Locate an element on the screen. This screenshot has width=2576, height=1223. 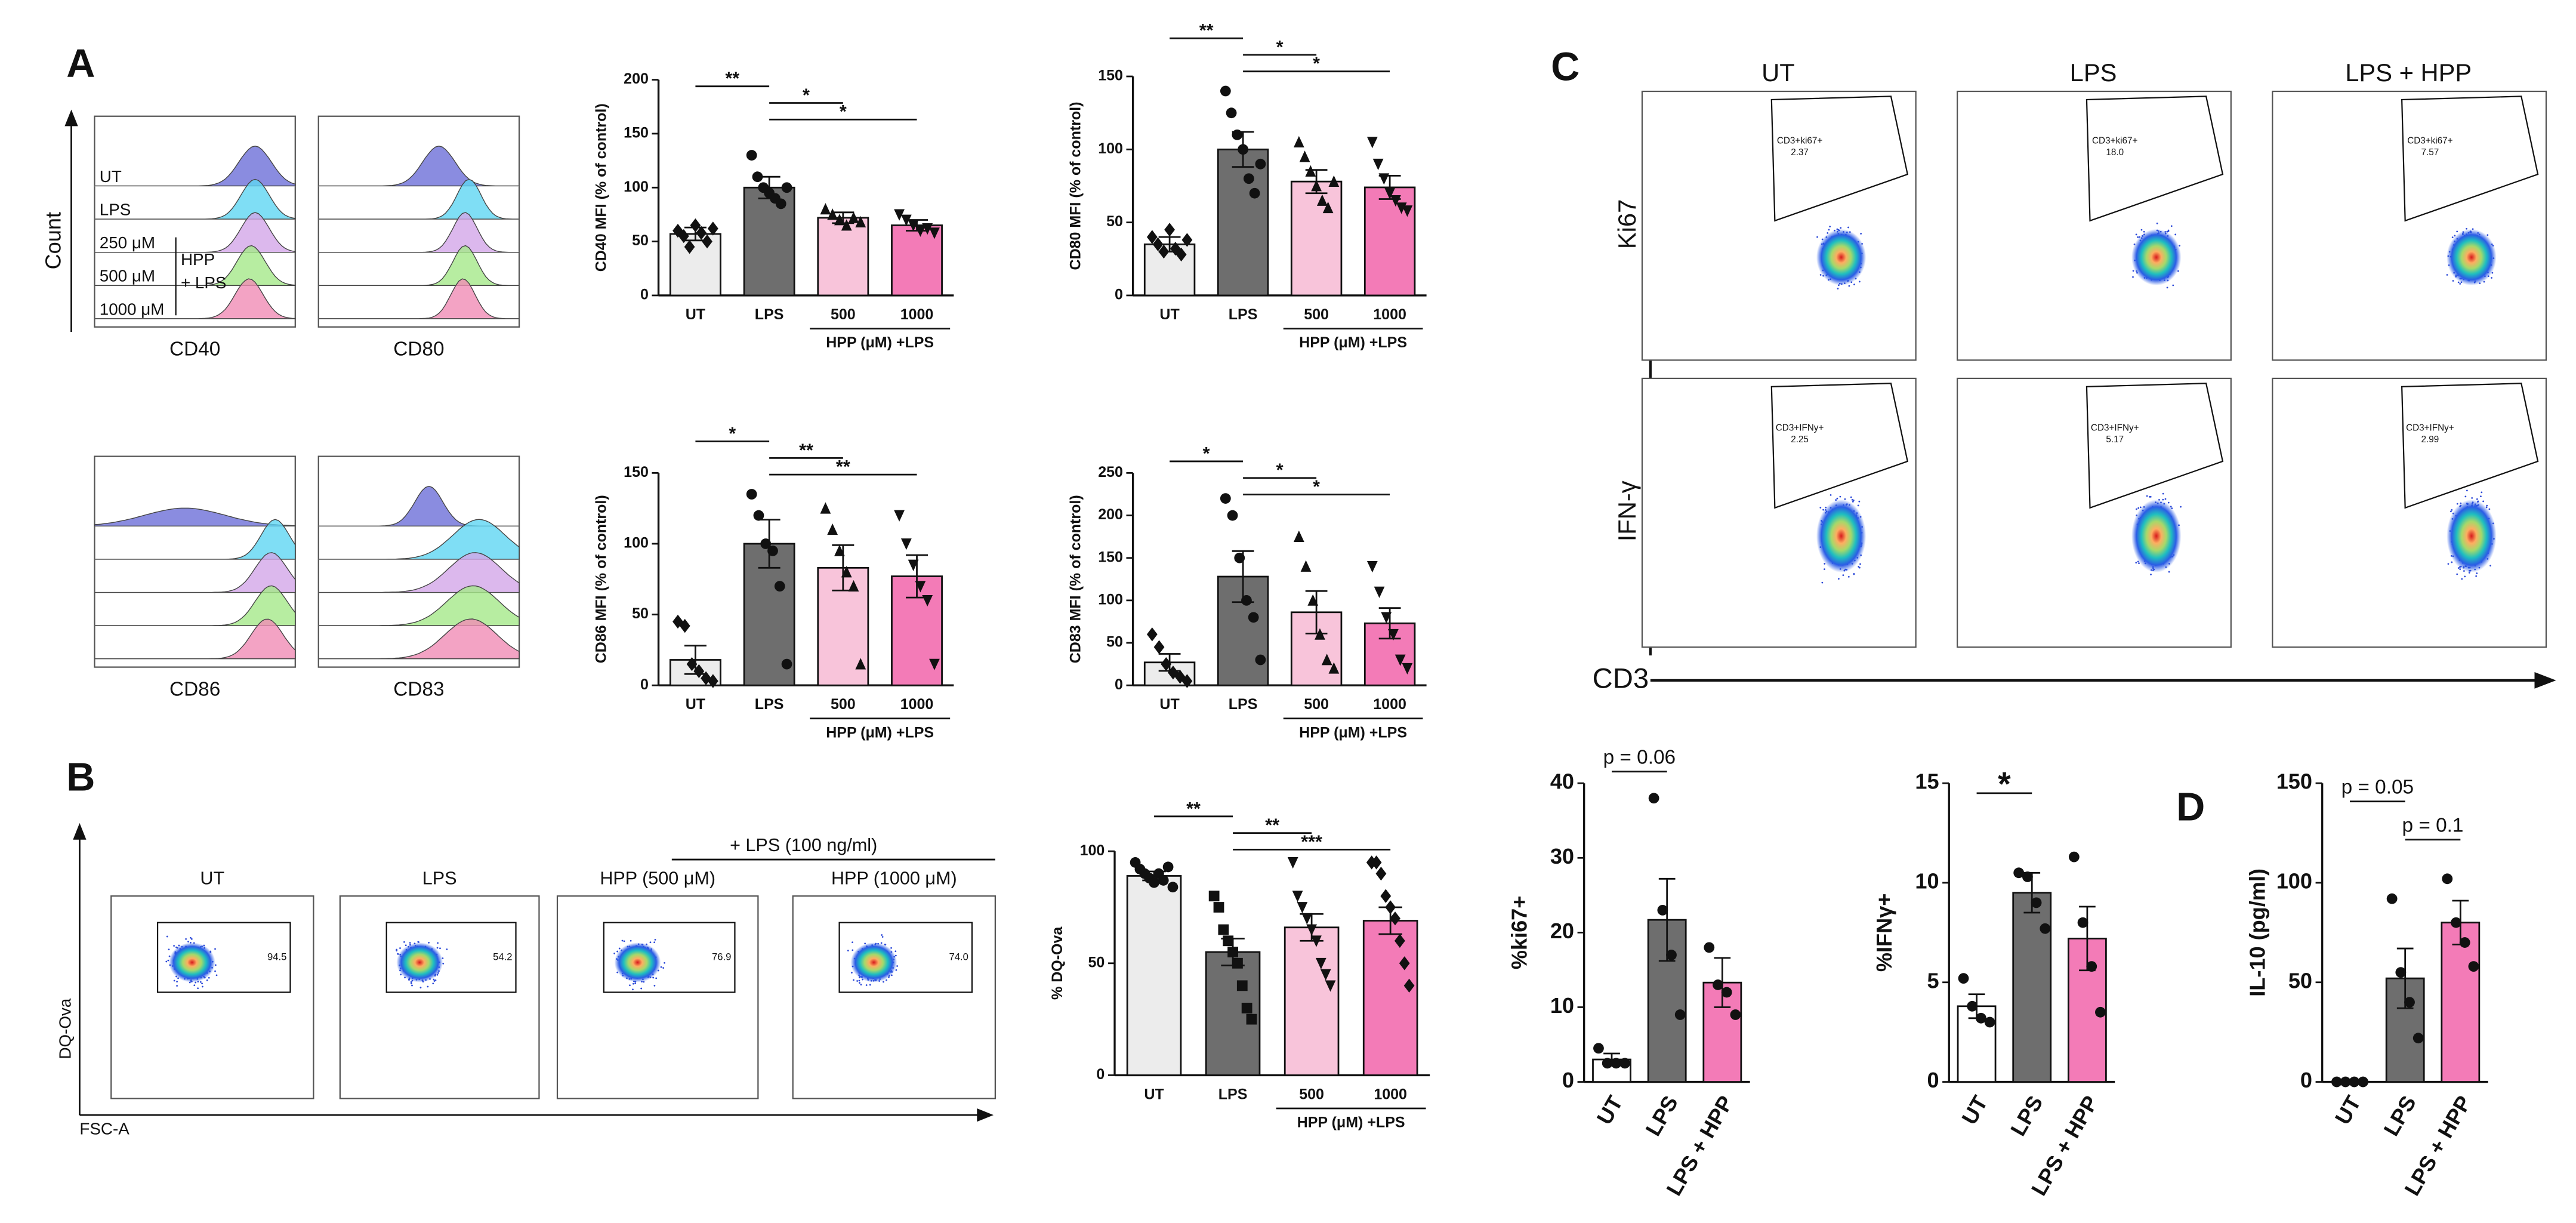
y-tick-label: 200 is located at coordinates (1110, 514).